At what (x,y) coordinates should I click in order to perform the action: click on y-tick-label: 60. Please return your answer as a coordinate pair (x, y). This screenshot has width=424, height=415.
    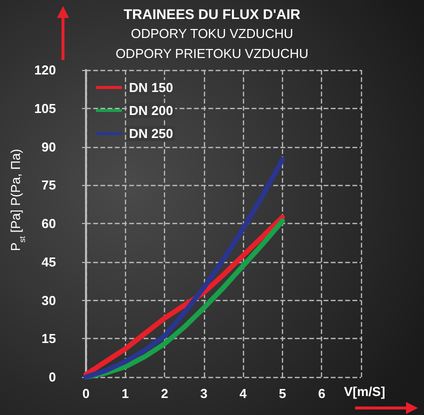
    Looking at the image, I should click on (49, 223).